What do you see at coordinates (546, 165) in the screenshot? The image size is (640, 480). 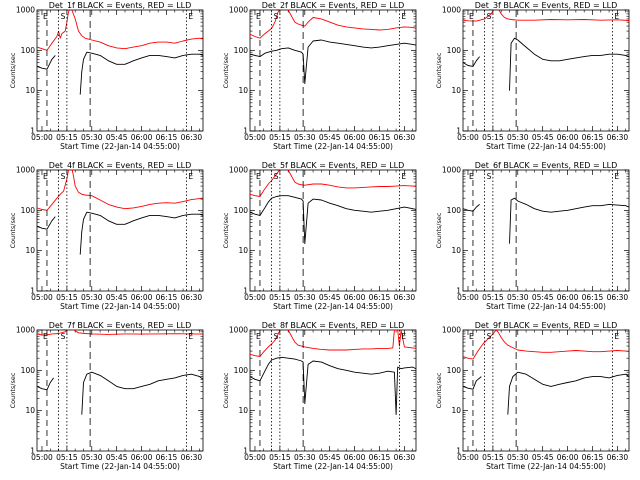 I see `chart-title: Det_6f BLACK = Events, RED = LLD` at bounding box center [546, 165].